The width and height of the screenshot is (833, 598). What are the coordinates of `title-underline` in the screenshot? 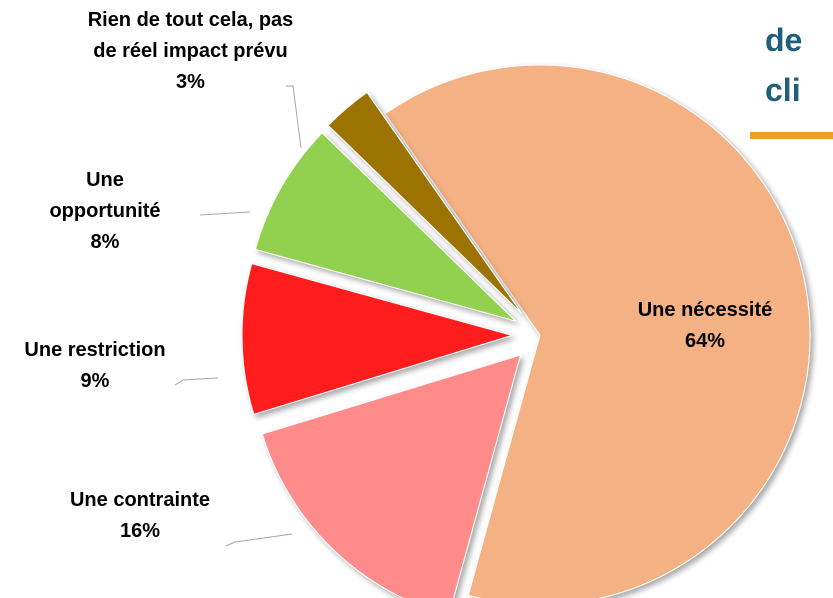 It's located at (791, 135).